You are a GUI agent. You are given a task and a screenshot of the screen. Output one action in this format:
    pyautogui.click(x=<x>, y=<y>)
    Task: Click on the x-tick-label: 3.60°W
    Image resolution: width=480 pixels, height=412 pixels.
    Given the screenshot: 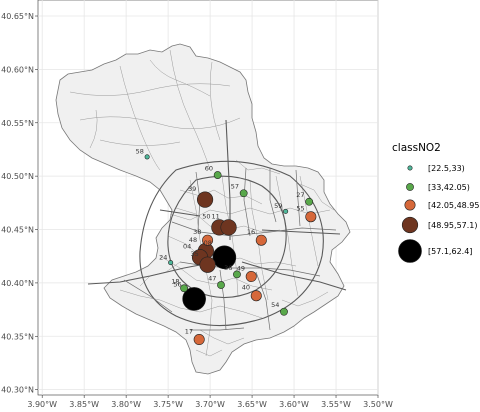 What is the action you would take?
    pyautogui.click(x=294, y=404)
    